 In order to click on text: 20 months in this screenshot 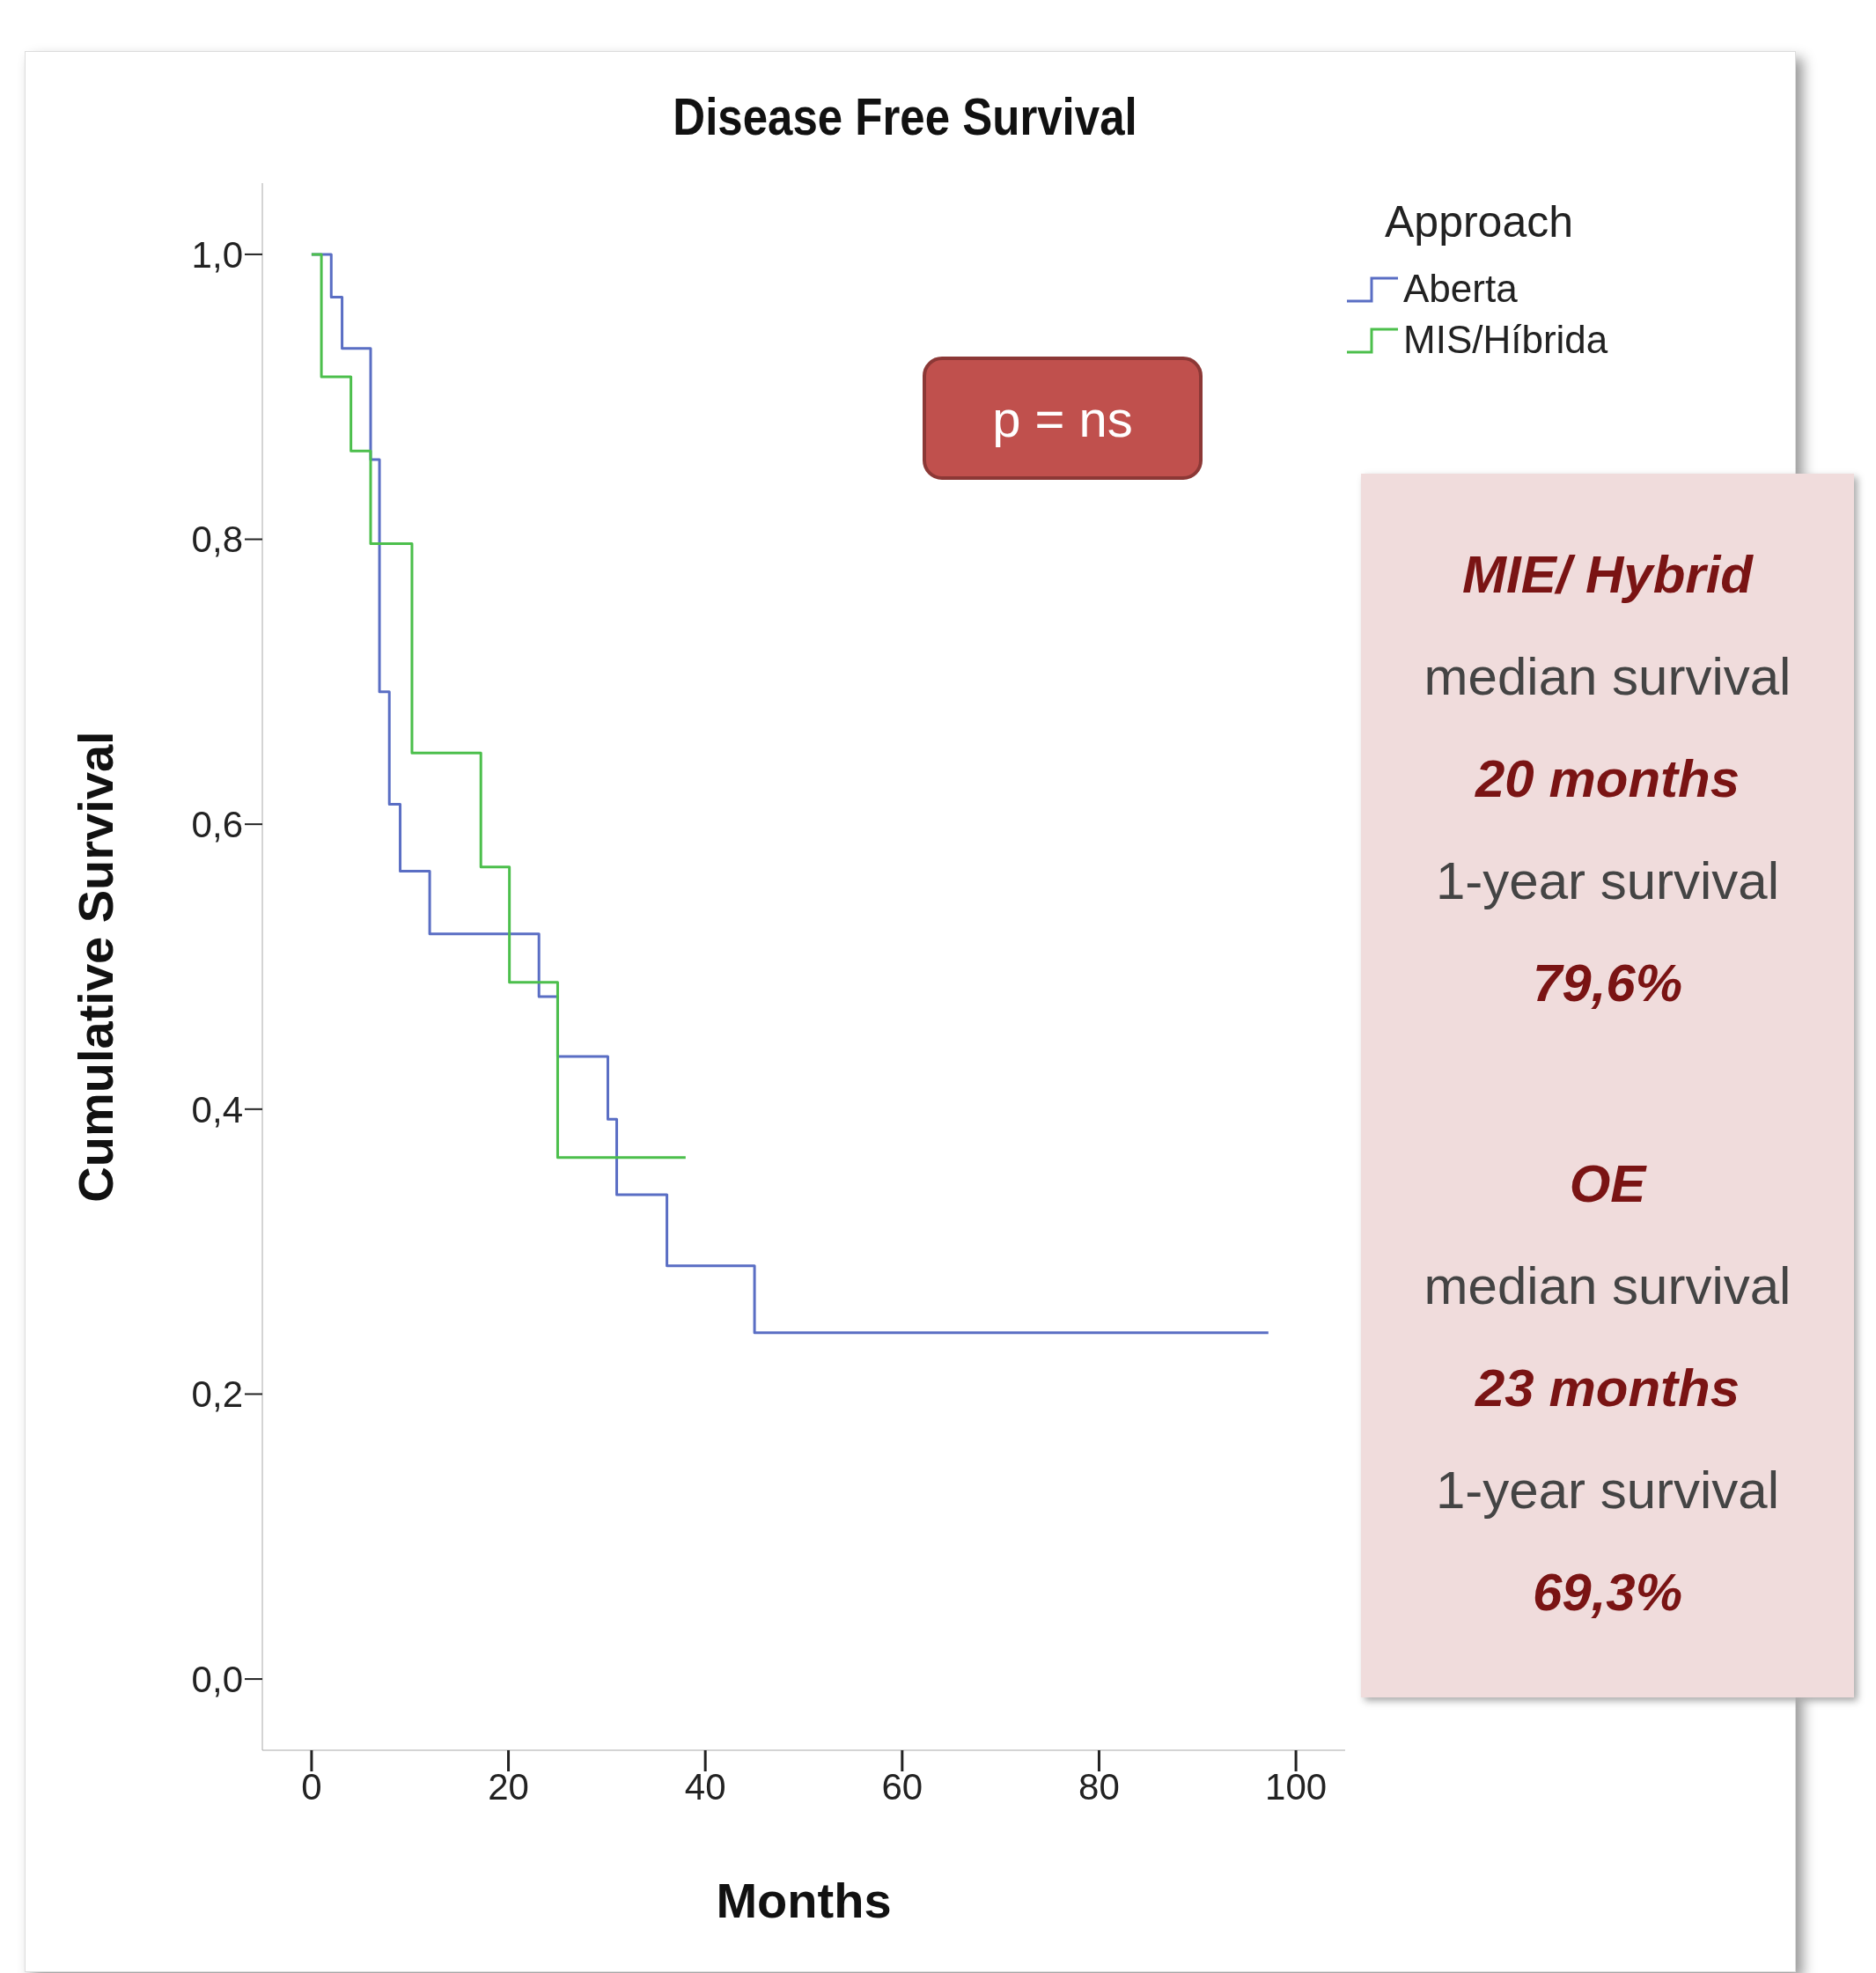, I will do `click(1607, 779)`.